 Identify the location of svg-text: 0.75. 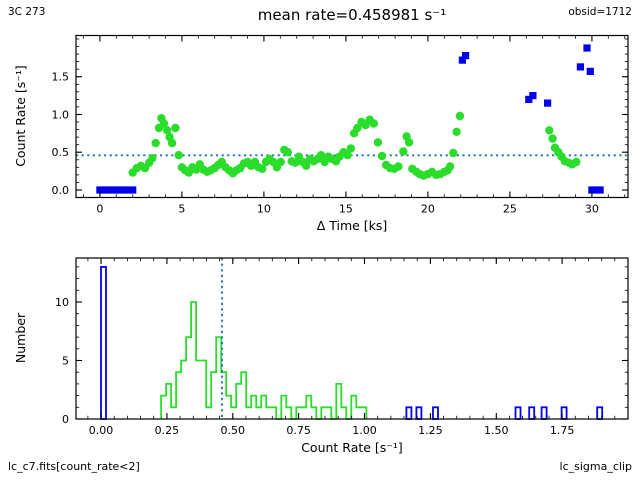
(298, 430).